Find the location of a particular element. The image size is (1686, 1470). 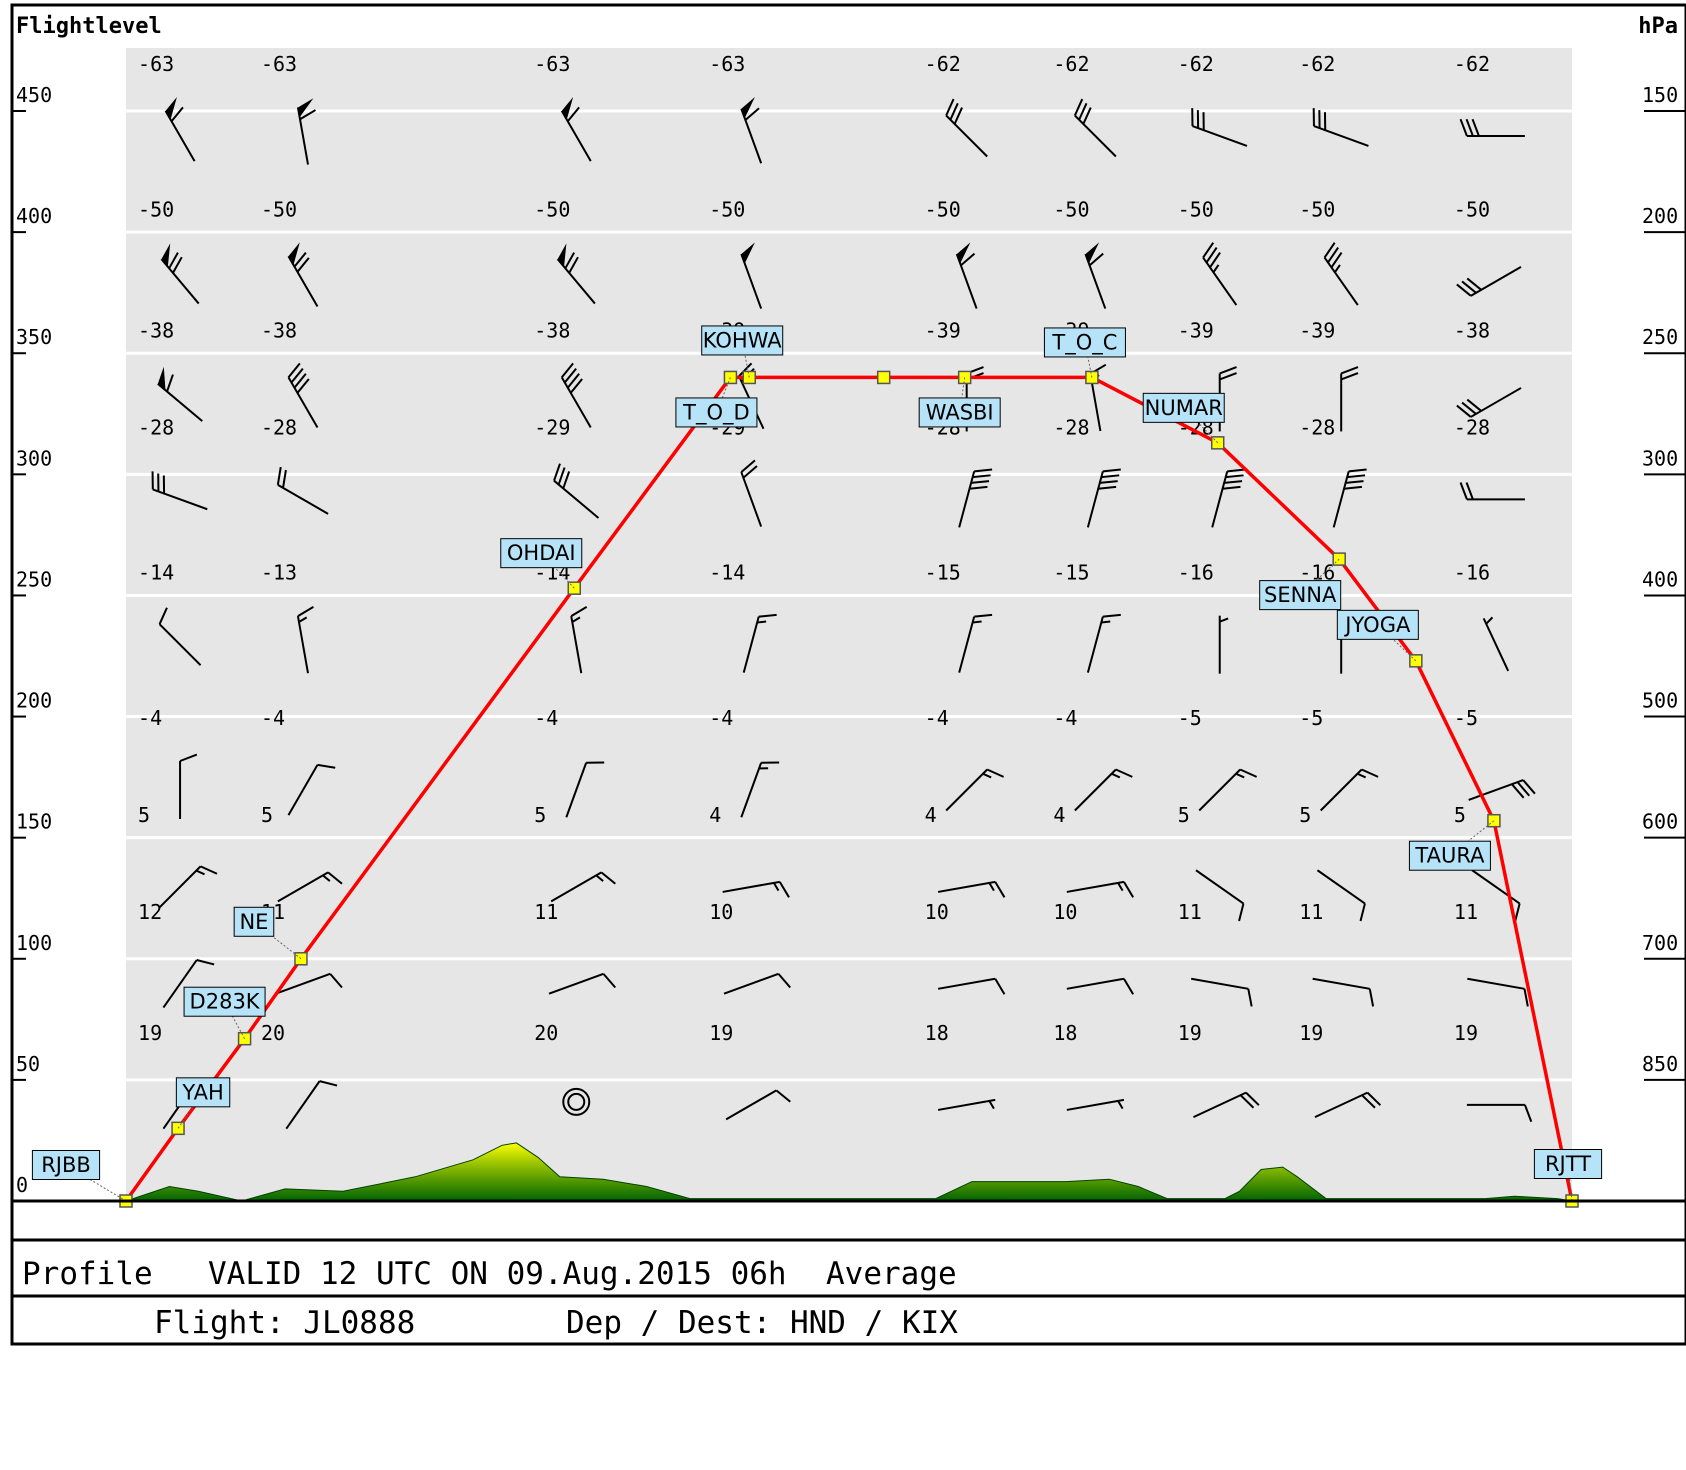

left-axis-tick-label: 200 is located at coordinates (34, 701).